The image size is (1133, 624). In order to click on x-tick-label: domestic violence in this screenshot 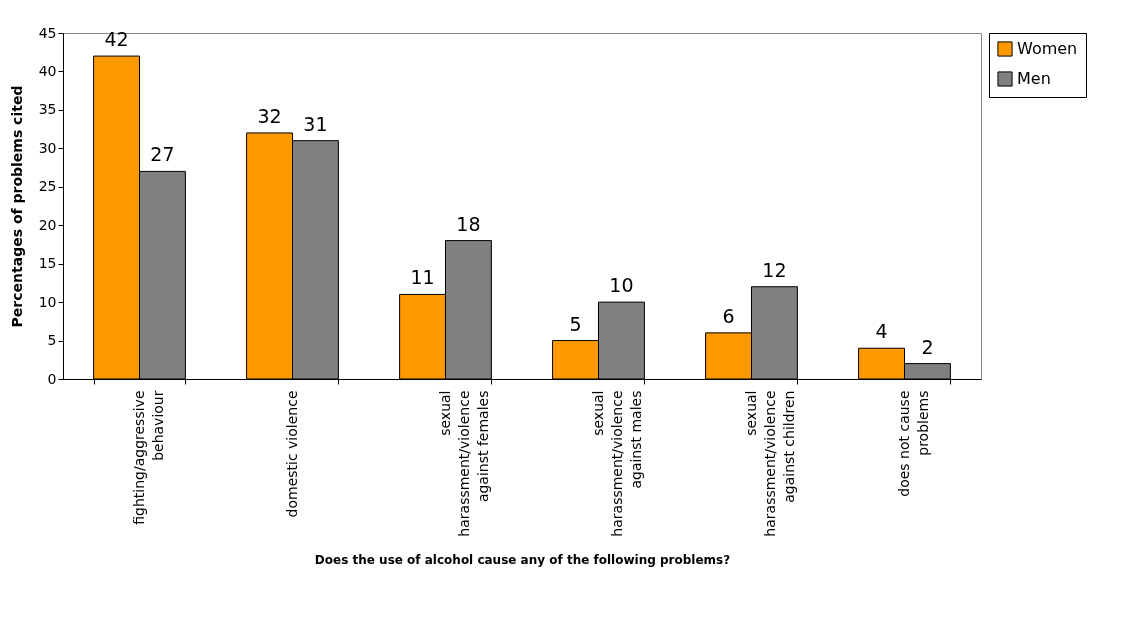, I will do `click(292, 454)`.